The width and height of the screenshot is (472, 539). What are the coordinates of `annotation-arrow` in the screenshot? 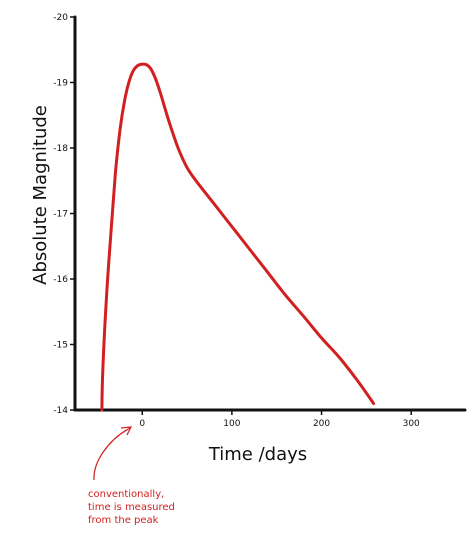 It's located at (112, 454).